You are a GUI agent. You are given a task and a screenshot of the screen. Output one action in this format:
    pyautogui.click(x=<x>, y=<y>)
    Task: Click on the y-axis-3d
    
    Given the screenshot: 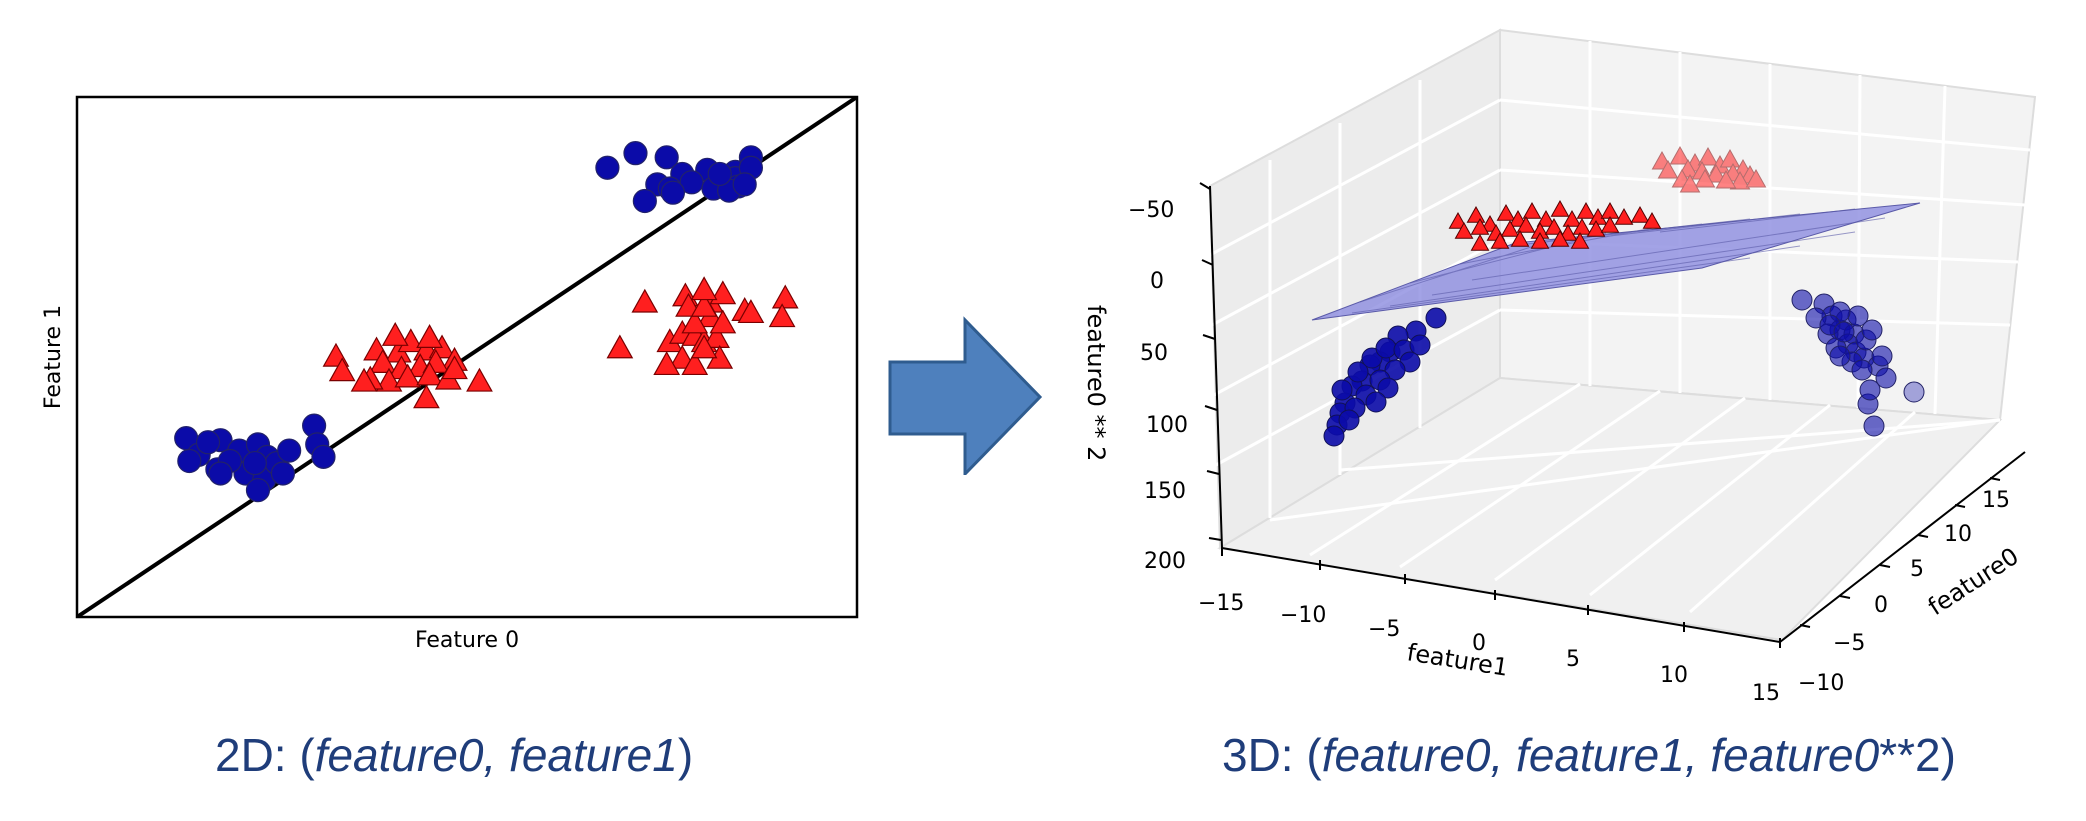 What is the action you would take?
    pyautogui.click(x=1902, y=547)
    